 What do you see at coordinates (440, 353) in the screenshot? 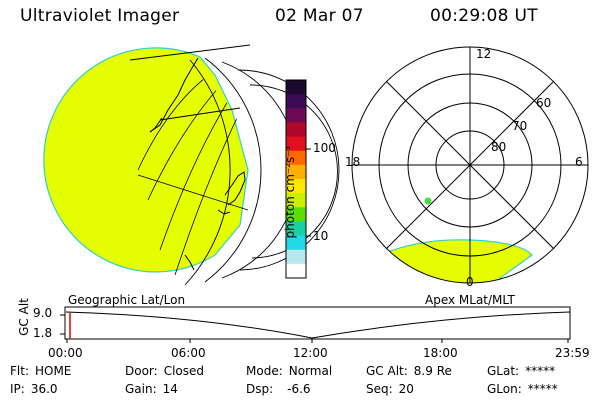
I see `timeline-xtick-1800: 18:00` at bounding box center [440, 353].